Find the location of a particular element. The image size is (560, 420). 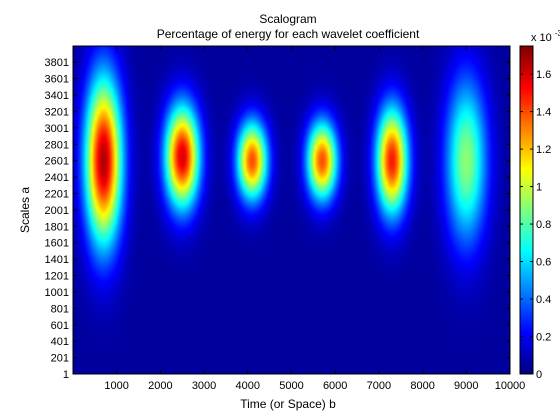

colorbar: 0 0.2 0.4 0.6 0.8 1 1.2 1.4 1.6 x 10 -3 is located at coordinates (539, 205).